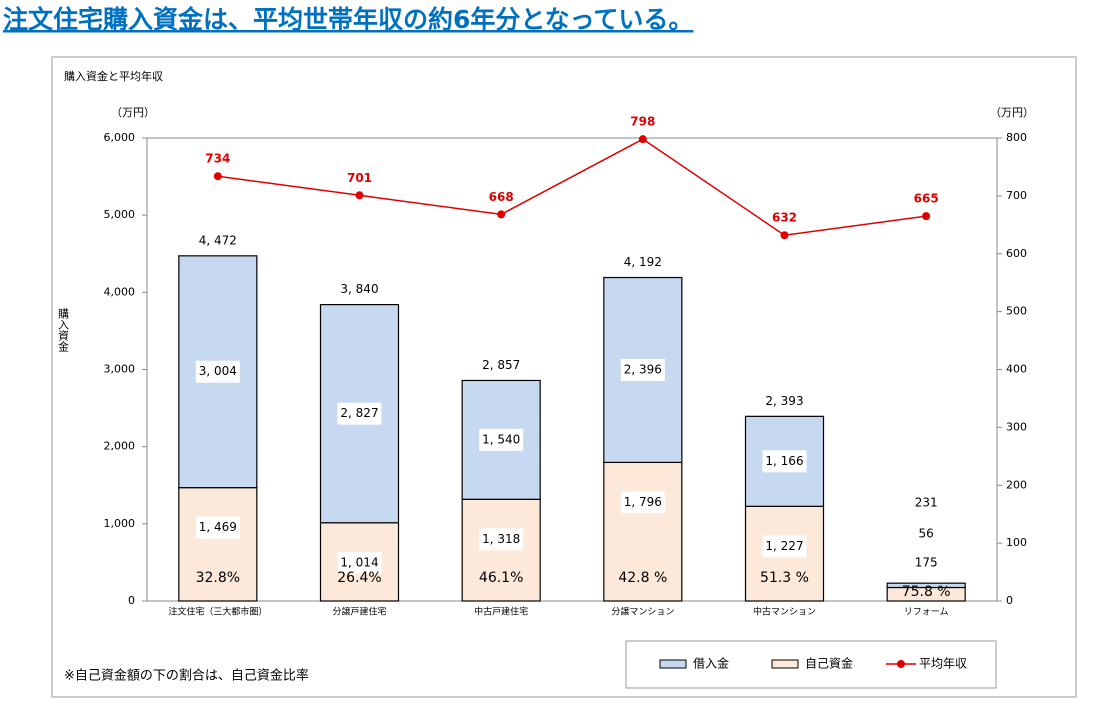  What do you see at coordinates (1012, 112) in the screenshot?
I see `y2-unit: （万円）` at bounding box center [1012, 112].